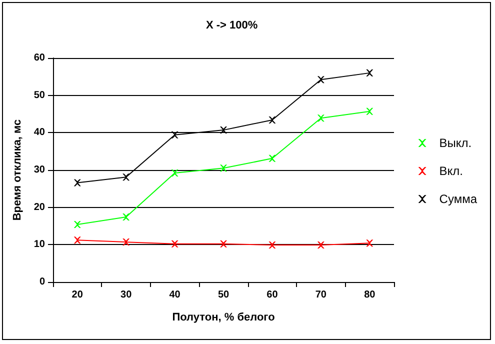  What do you see at coordinates (40, 207) in the screenshot?
I see `y-tick-label: 20` at bounding box center [40, 207].